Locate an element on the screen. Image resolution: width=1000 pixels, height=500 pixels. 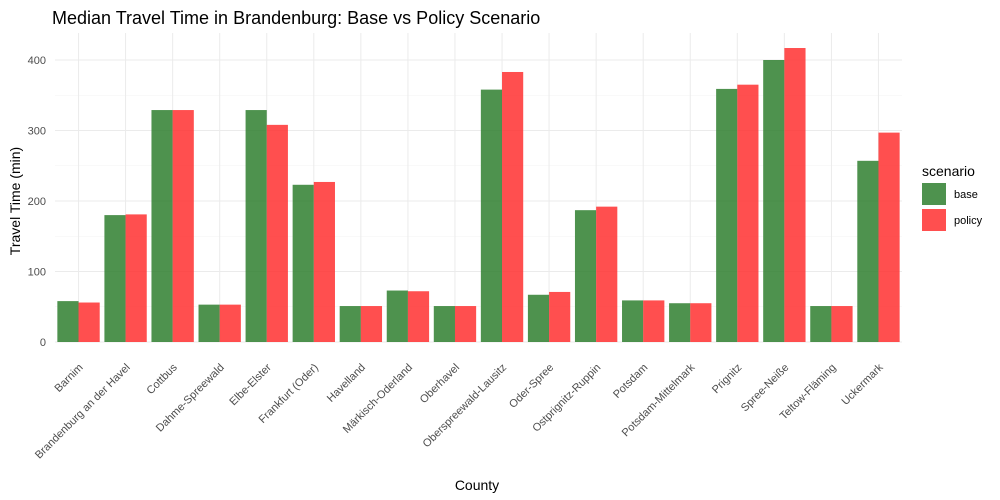
legend-key-base is located at coordinates (934, 194).